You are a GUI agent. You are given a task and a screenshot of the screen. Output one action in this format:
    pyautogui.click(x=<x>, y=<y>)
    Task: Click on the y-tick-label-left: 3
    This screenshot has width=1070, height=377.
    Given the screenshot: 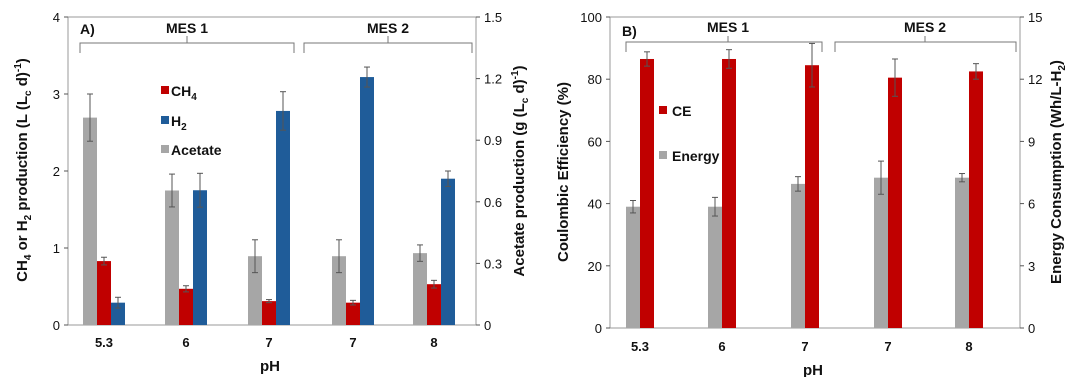 What is the action you would take?
    pyautogui.click(x=56, y=94)
    